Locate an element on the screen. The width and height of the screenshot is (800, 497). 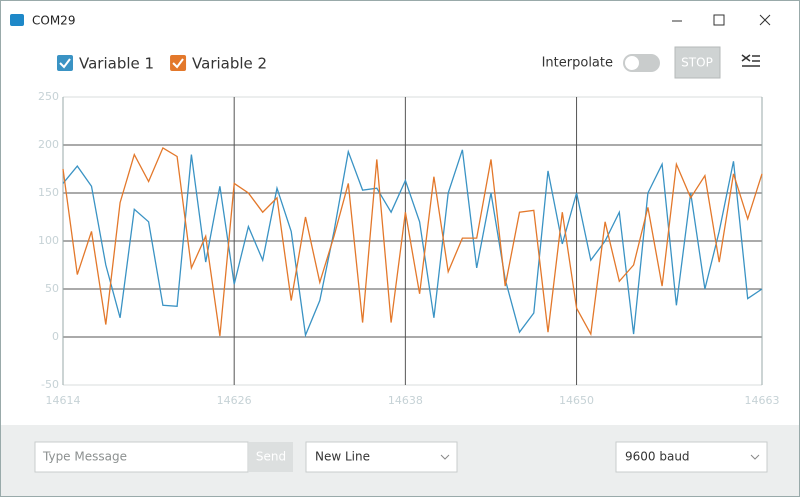
legend: Variable 1 Variable 2 is located at coordinates (162, 64).